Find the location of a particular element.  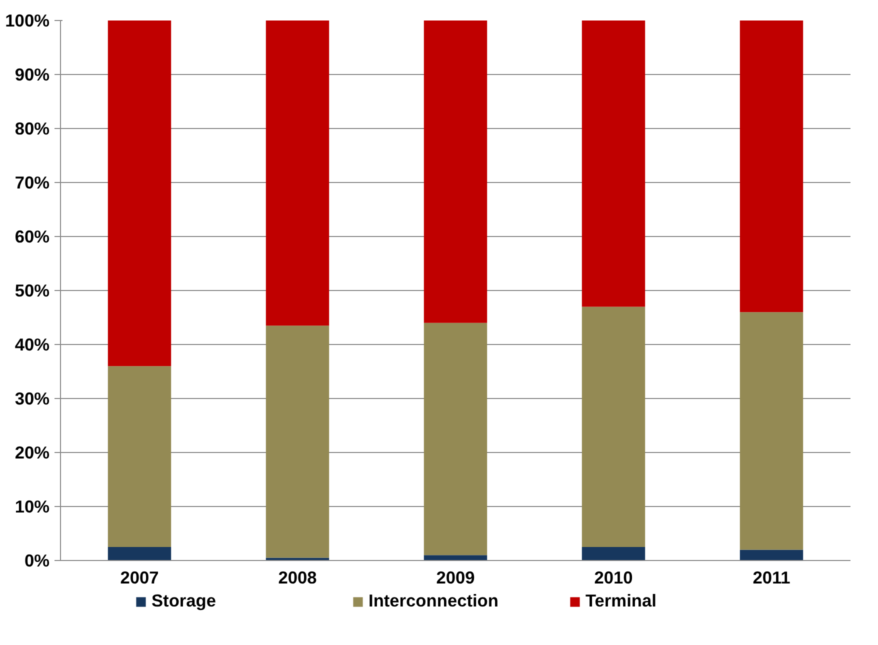

y-tick-label: 100% is located at coordinates (27, 20).